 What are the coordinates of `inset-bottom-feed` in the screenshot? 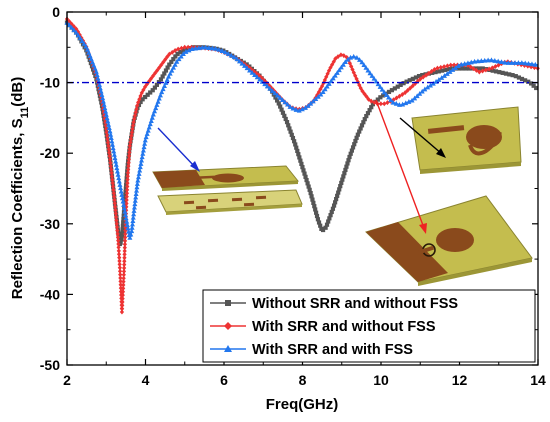 It's located at (423, 251).